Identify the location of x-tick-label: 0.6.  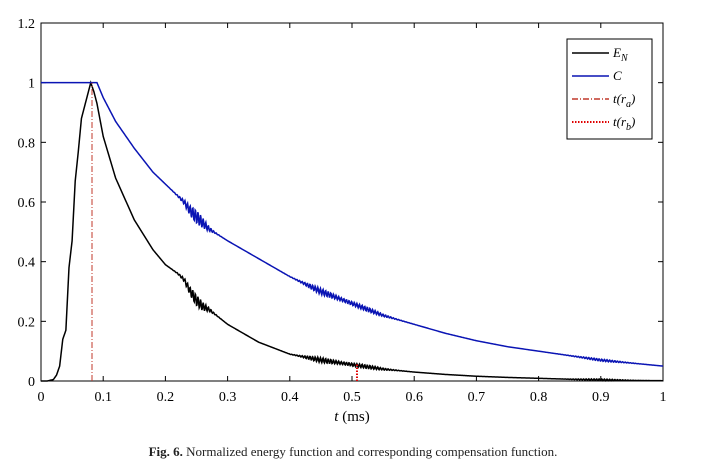
(414, 397).